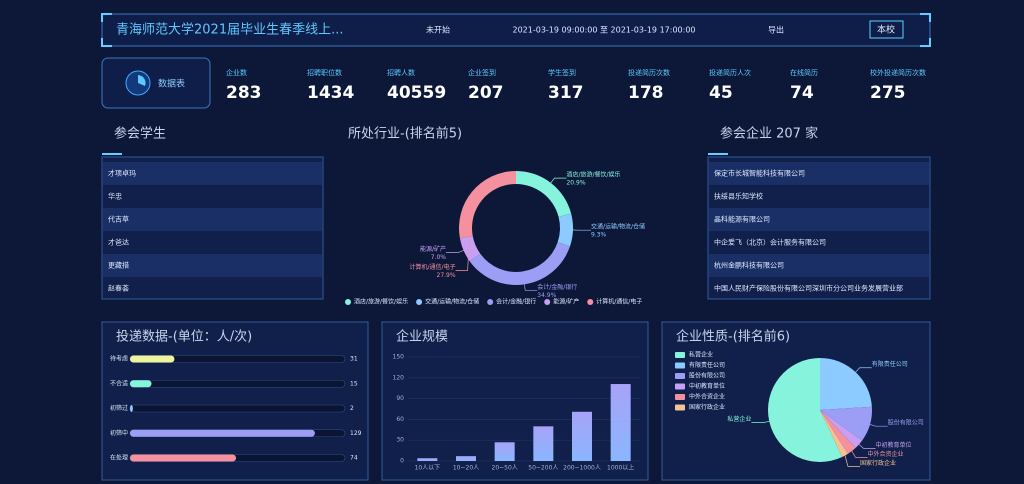 This screenshot has width=1024, height=484. I want to click on export: 导出, so click(776, 30).